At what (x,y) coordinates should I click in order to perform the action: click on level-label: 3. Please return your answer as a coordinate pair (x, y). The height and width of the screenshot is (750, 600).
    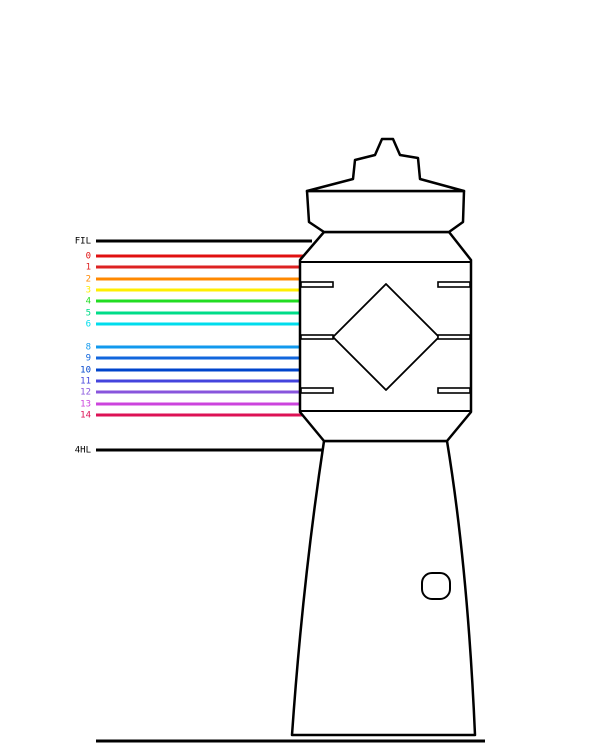
    Looking at the image, I should click on (88, 291).